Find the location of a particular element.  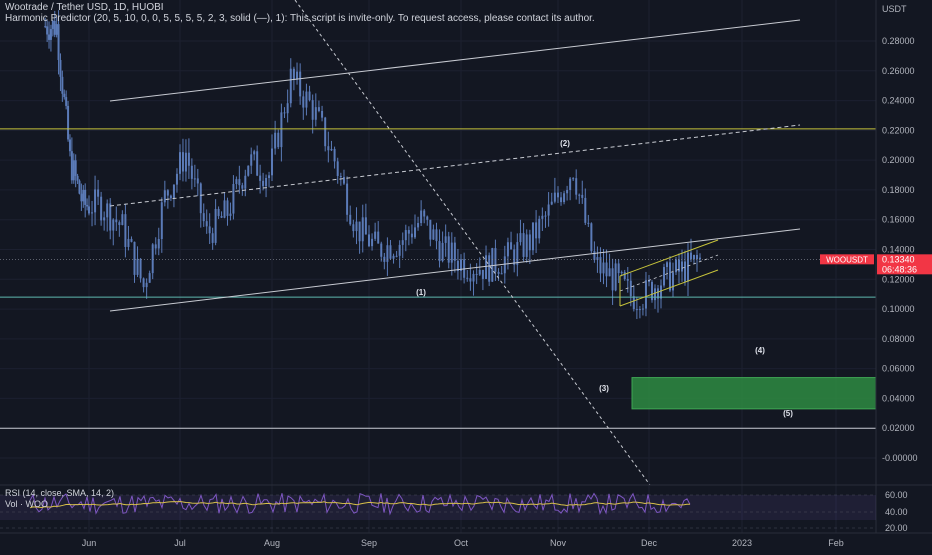

rsi-tick-label: 40.00 is located at coordinates (896, 512).